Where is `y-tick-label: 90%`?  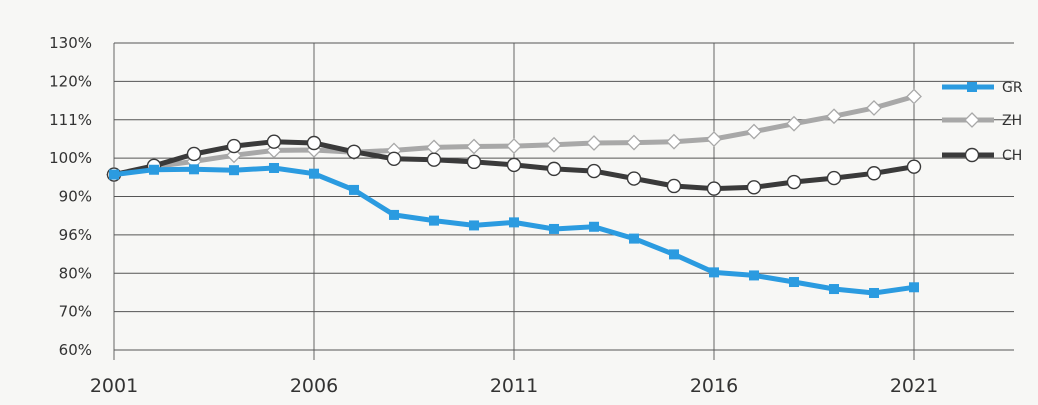
y-tick-label: 90% is located at coordinates (75, 197).